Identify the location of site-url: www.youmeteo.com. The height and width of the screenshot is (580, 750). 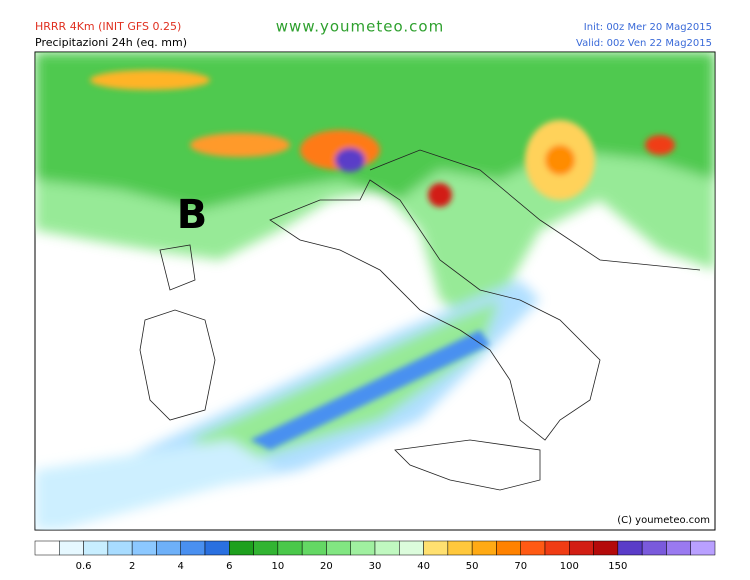
(360, 27).